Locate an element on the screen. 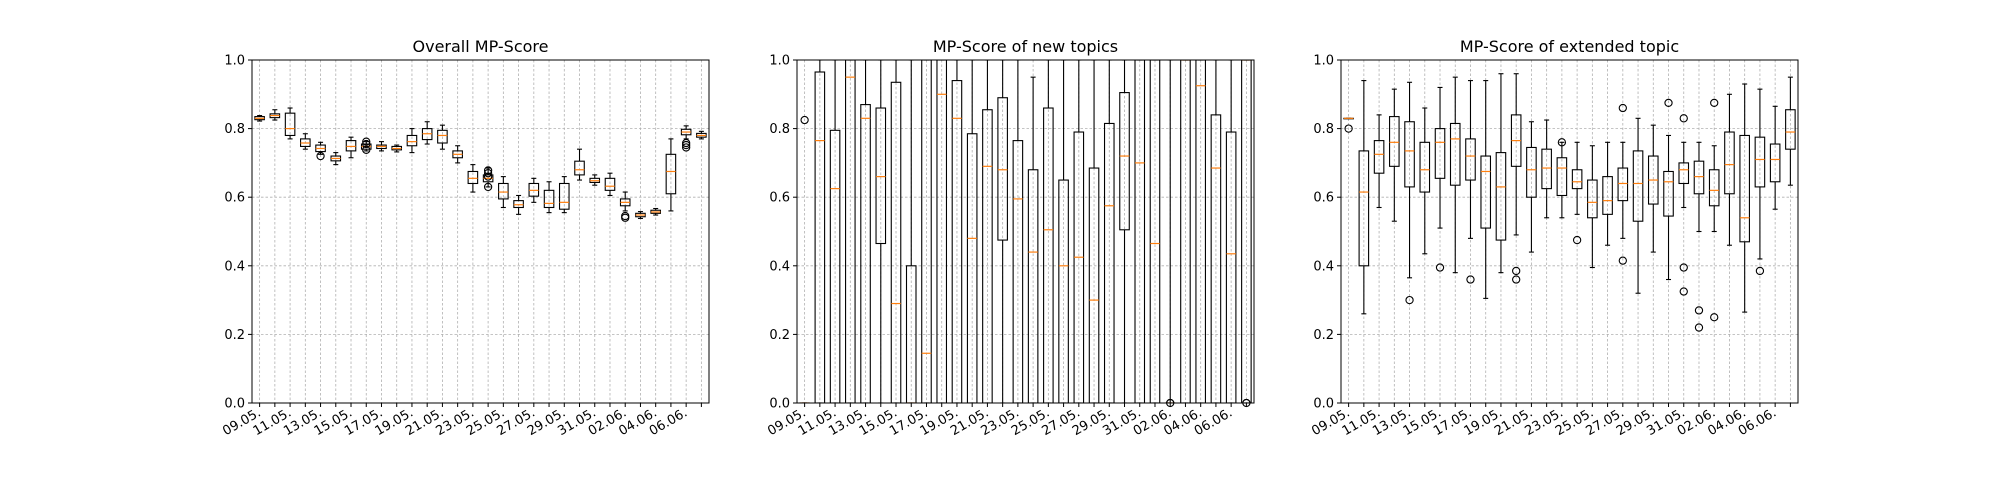 The image size is (2000, 504). box-group is located at coordinates (1569, 202).